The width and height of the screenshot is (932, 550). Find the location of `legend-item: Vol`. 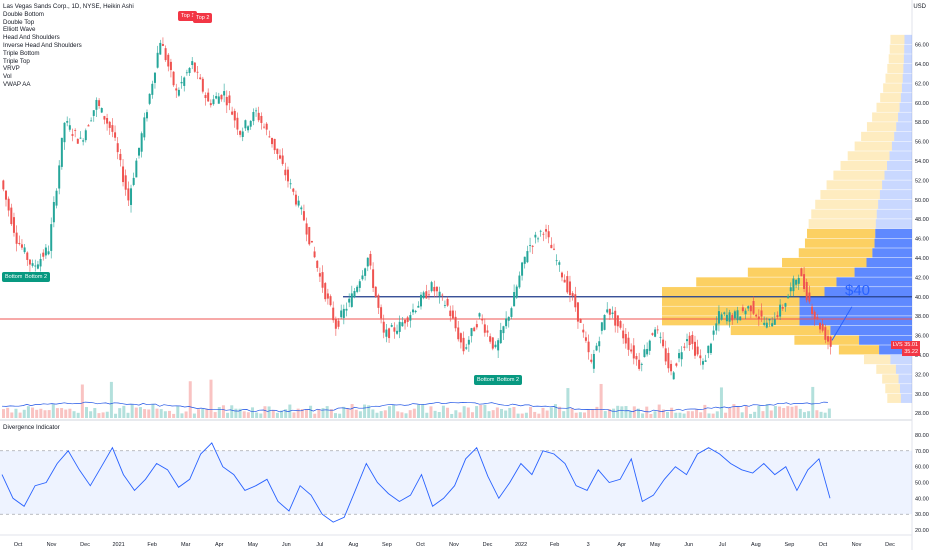

legend-item: Vol is located at coordinates (7, 77).